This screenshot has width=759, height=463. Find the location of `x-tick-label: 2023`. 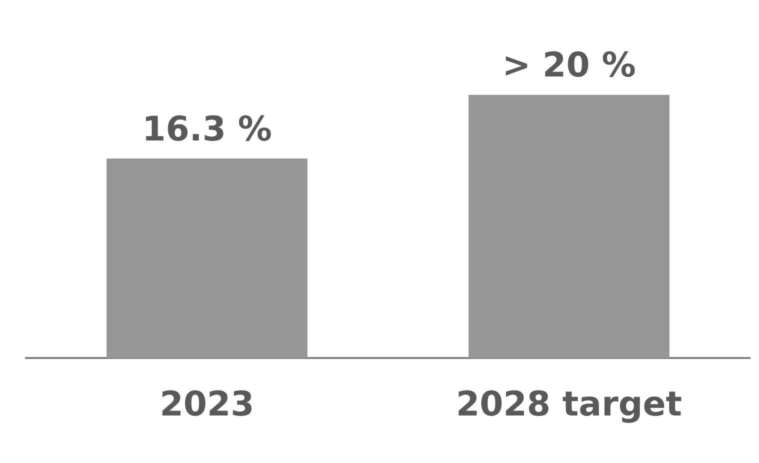

x-tick-label: 2023 is located at coordinates (207, 404).